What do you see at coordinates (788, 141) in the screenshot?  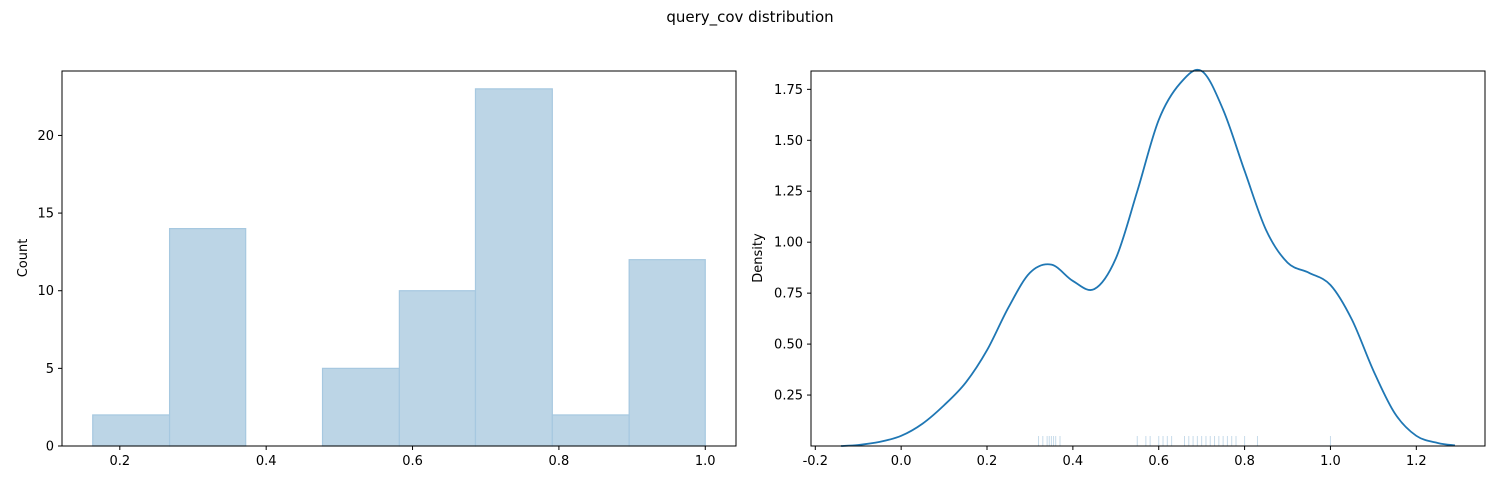 I see `y-tick-label: 1.50` at bounding box center [788, 141].